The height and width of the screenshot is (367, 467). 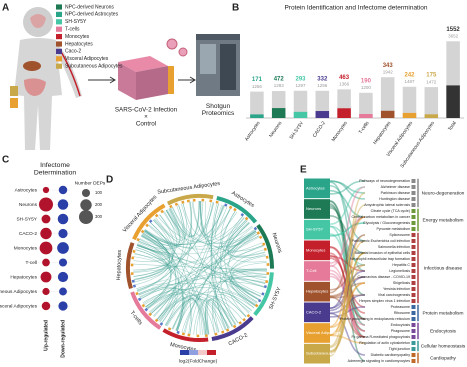 What do you see at coordinates (395, 187) in the screenshot?
I see `pathway-label: Alzheimer disease` at bounding box center [395, 187].